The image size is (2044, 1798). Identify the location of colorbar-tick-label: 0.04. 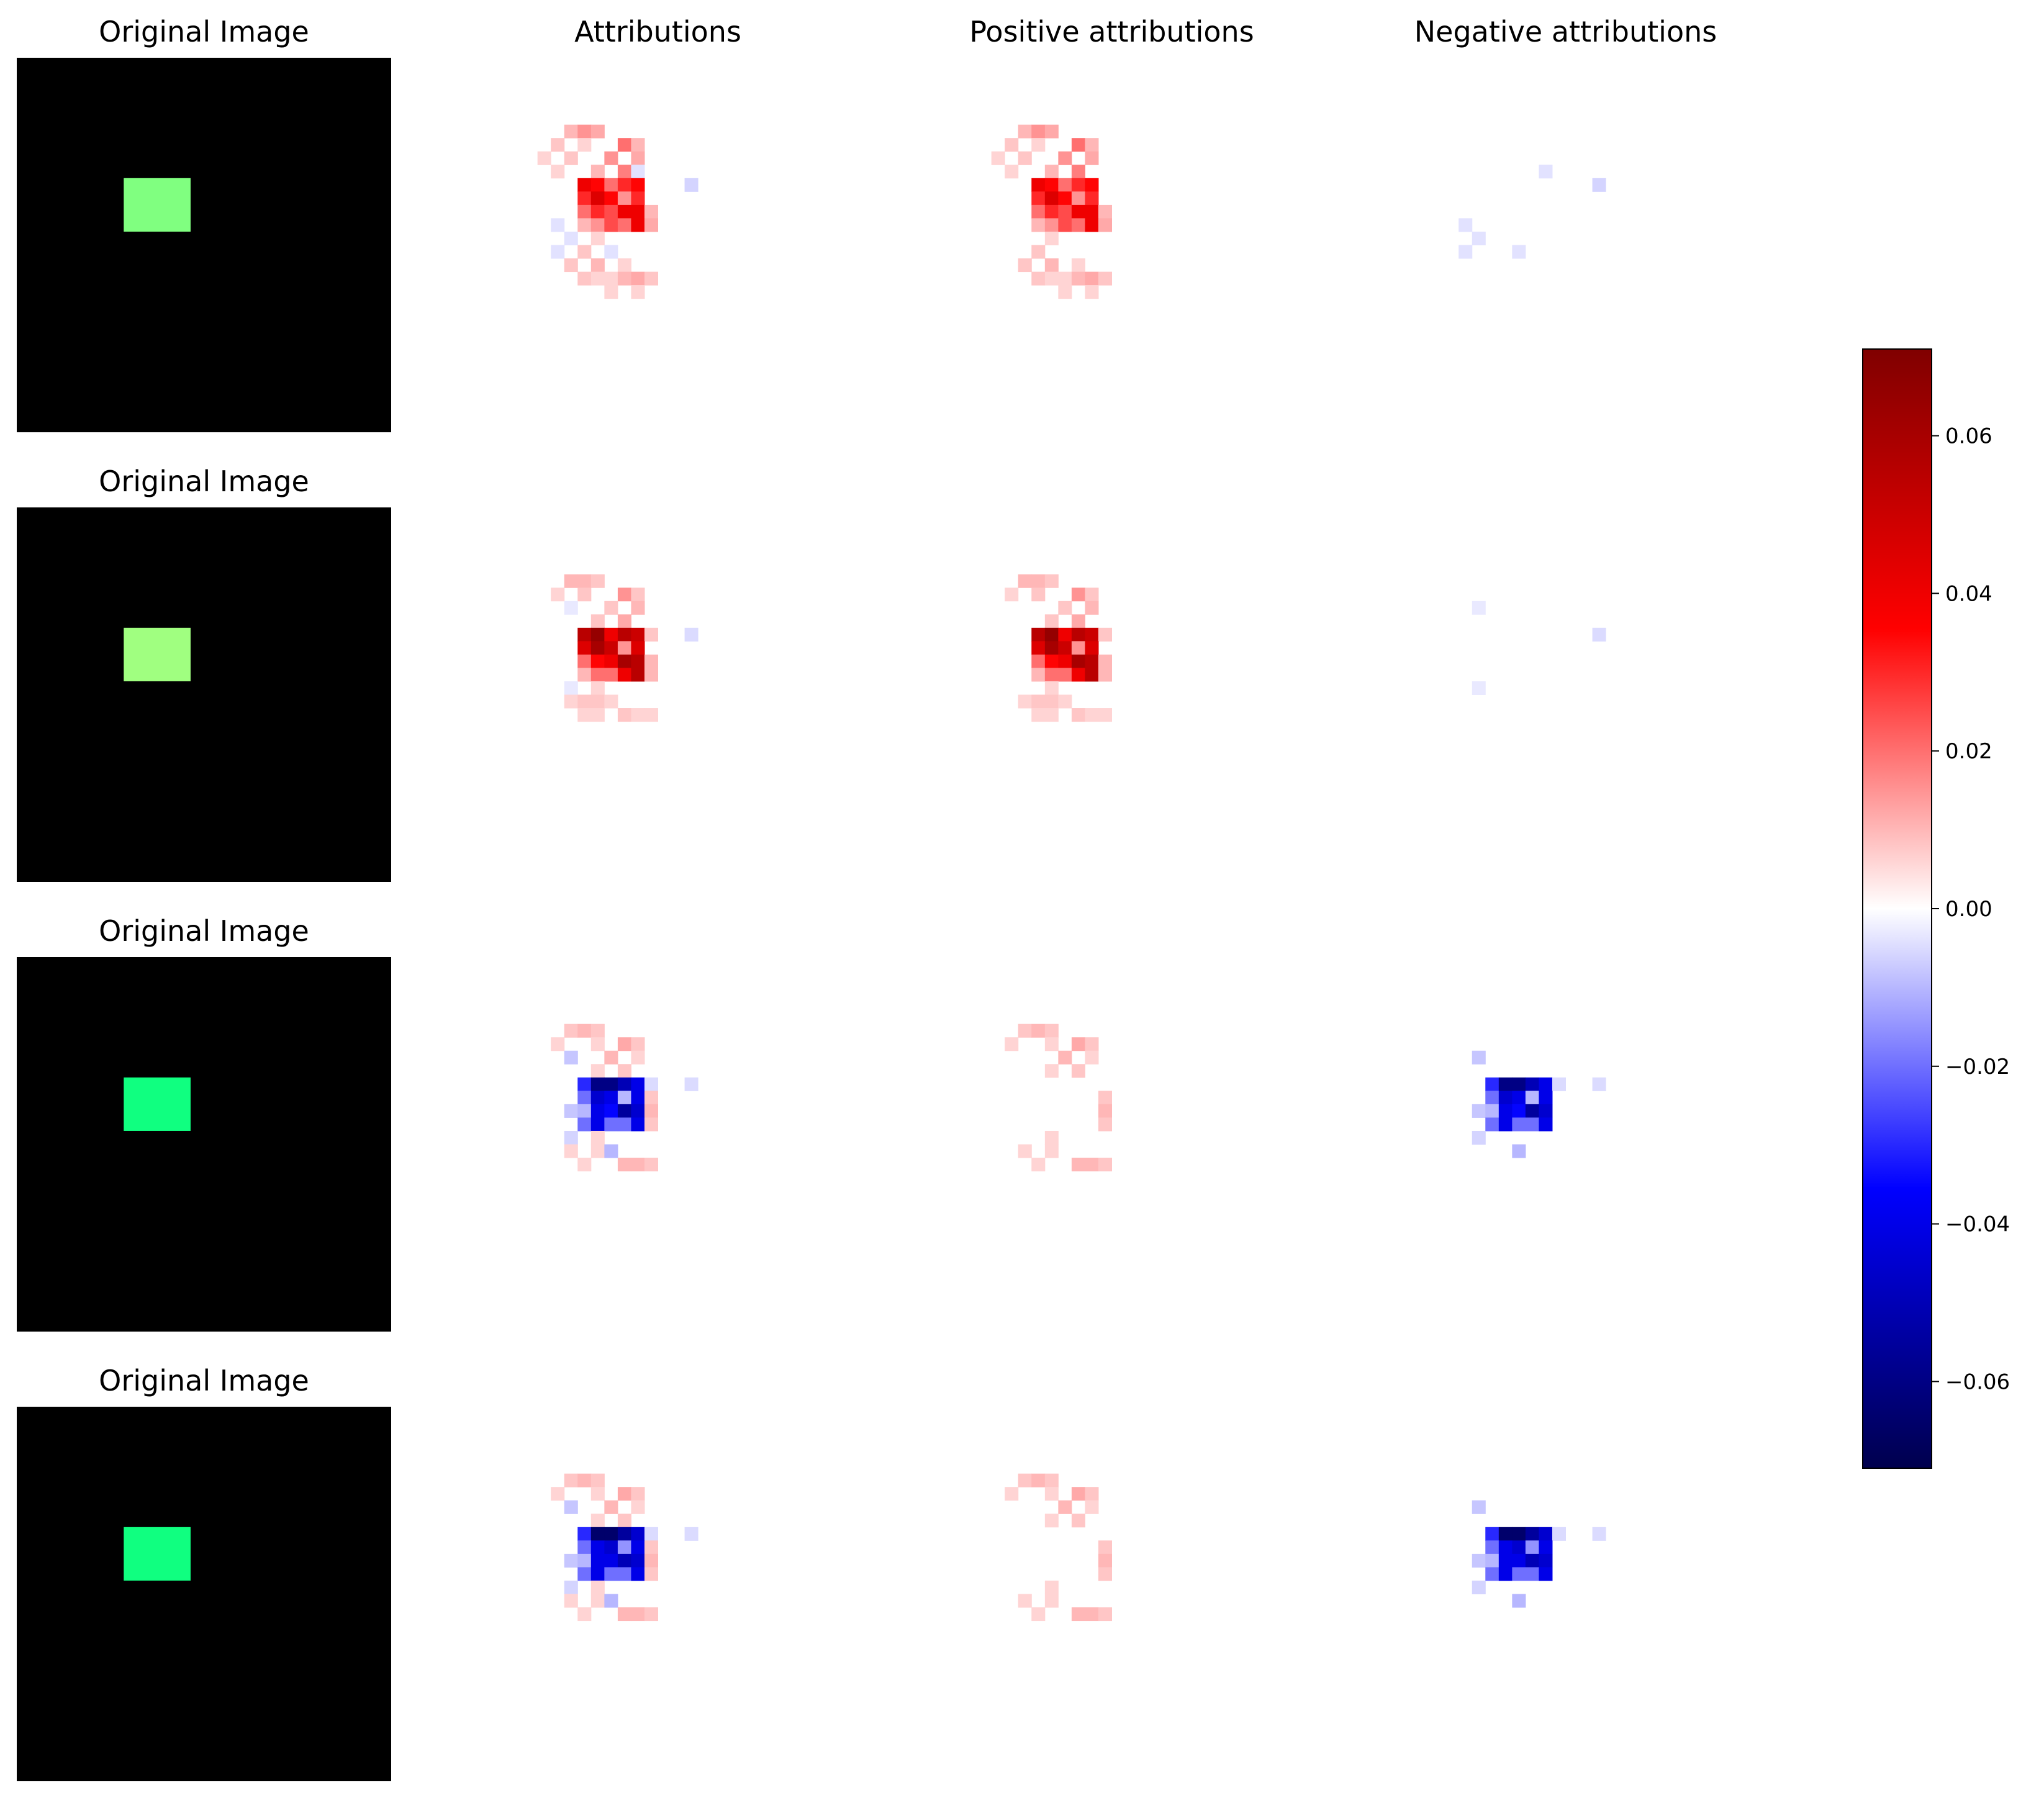
(1968, 593).